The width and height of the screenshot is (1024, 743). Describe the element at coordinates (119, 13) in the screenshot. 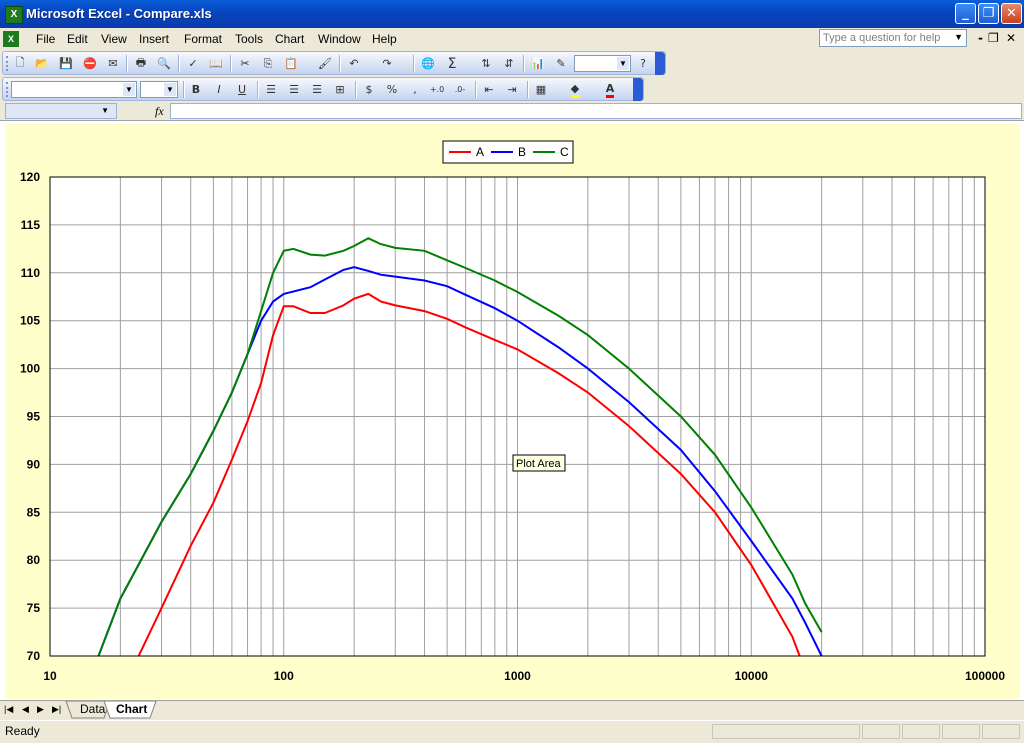

I see `window-title: Microsoft Excel - Compare.xls` at that location.